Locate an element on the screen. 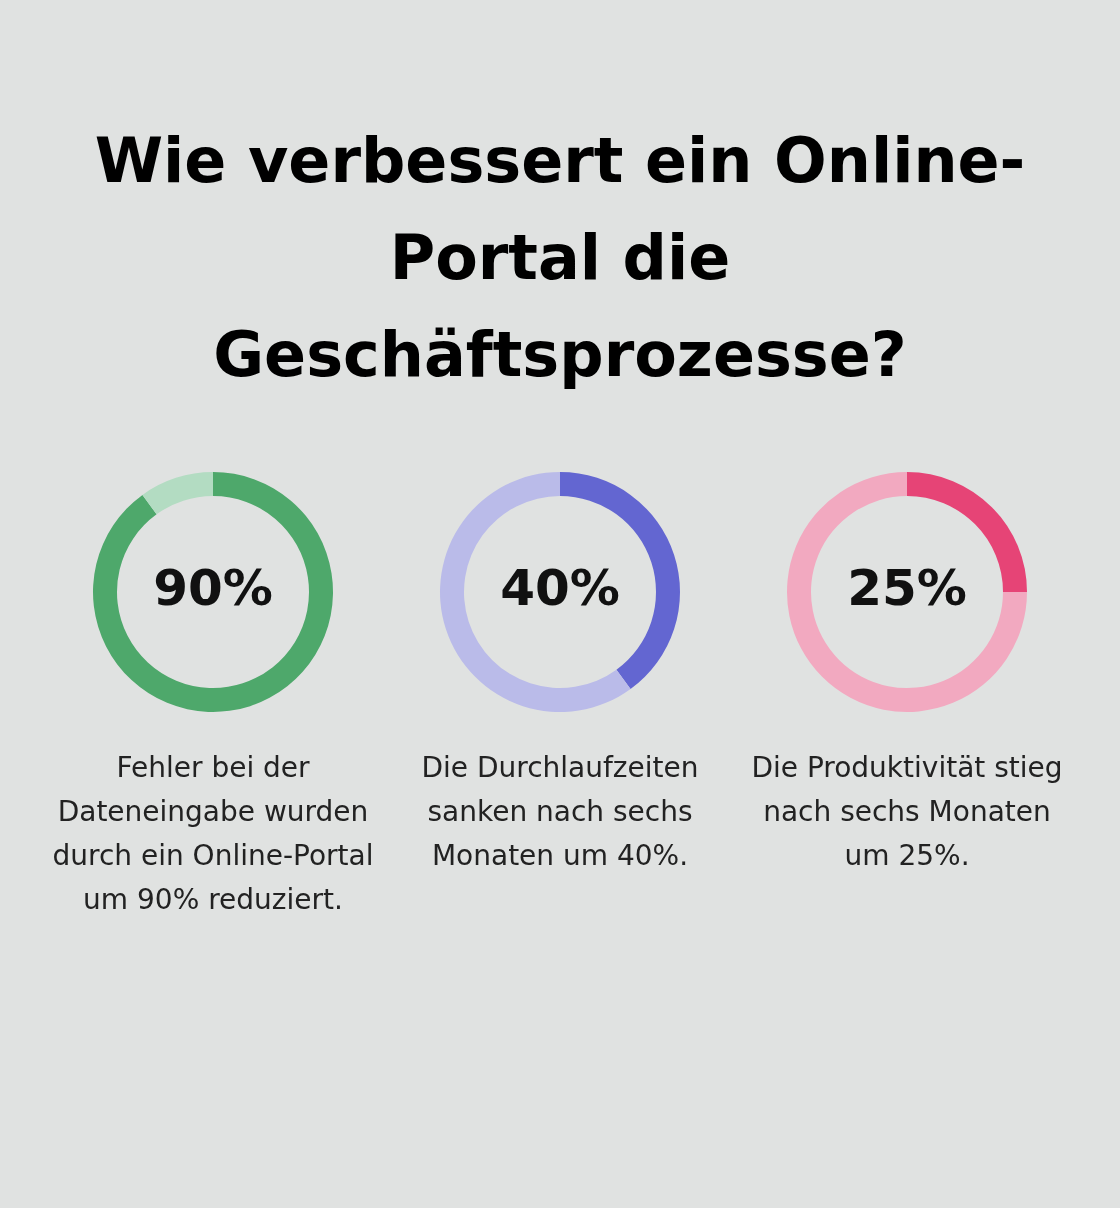 This screenshot has height=1208, width=1120. data-label: 90% is located at coordinates (213, 587).